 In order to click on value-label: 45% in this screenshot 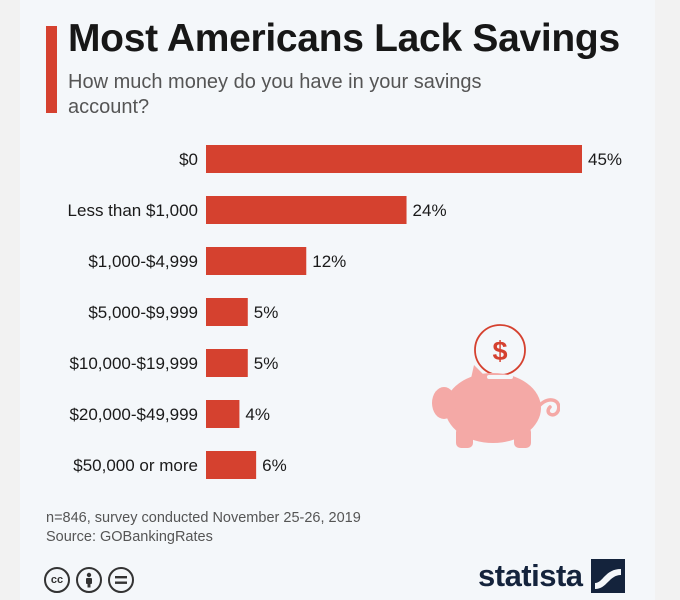, I will do `click(605, 159)`.